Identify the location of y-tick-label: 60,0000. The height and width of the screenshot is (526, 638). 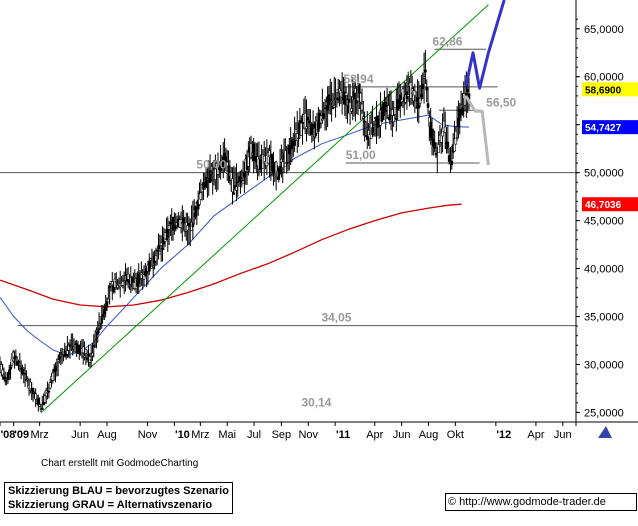
(604, 78).